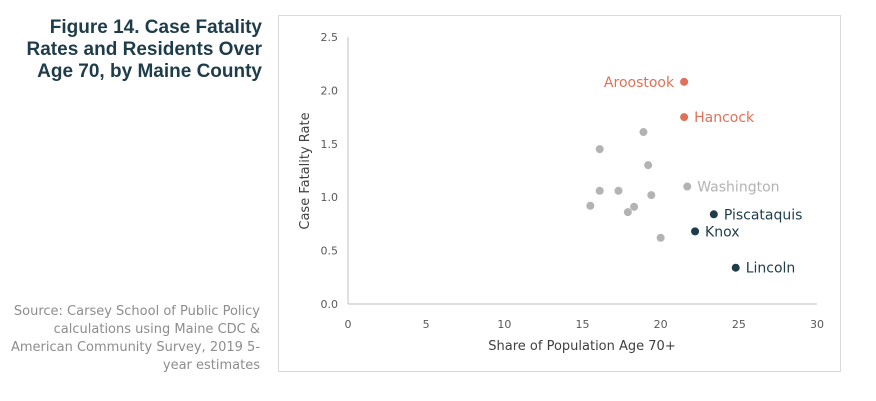 The width and height of the screenshot is (876, 401). I want to click on point-label: Knox, so click(722, 232).